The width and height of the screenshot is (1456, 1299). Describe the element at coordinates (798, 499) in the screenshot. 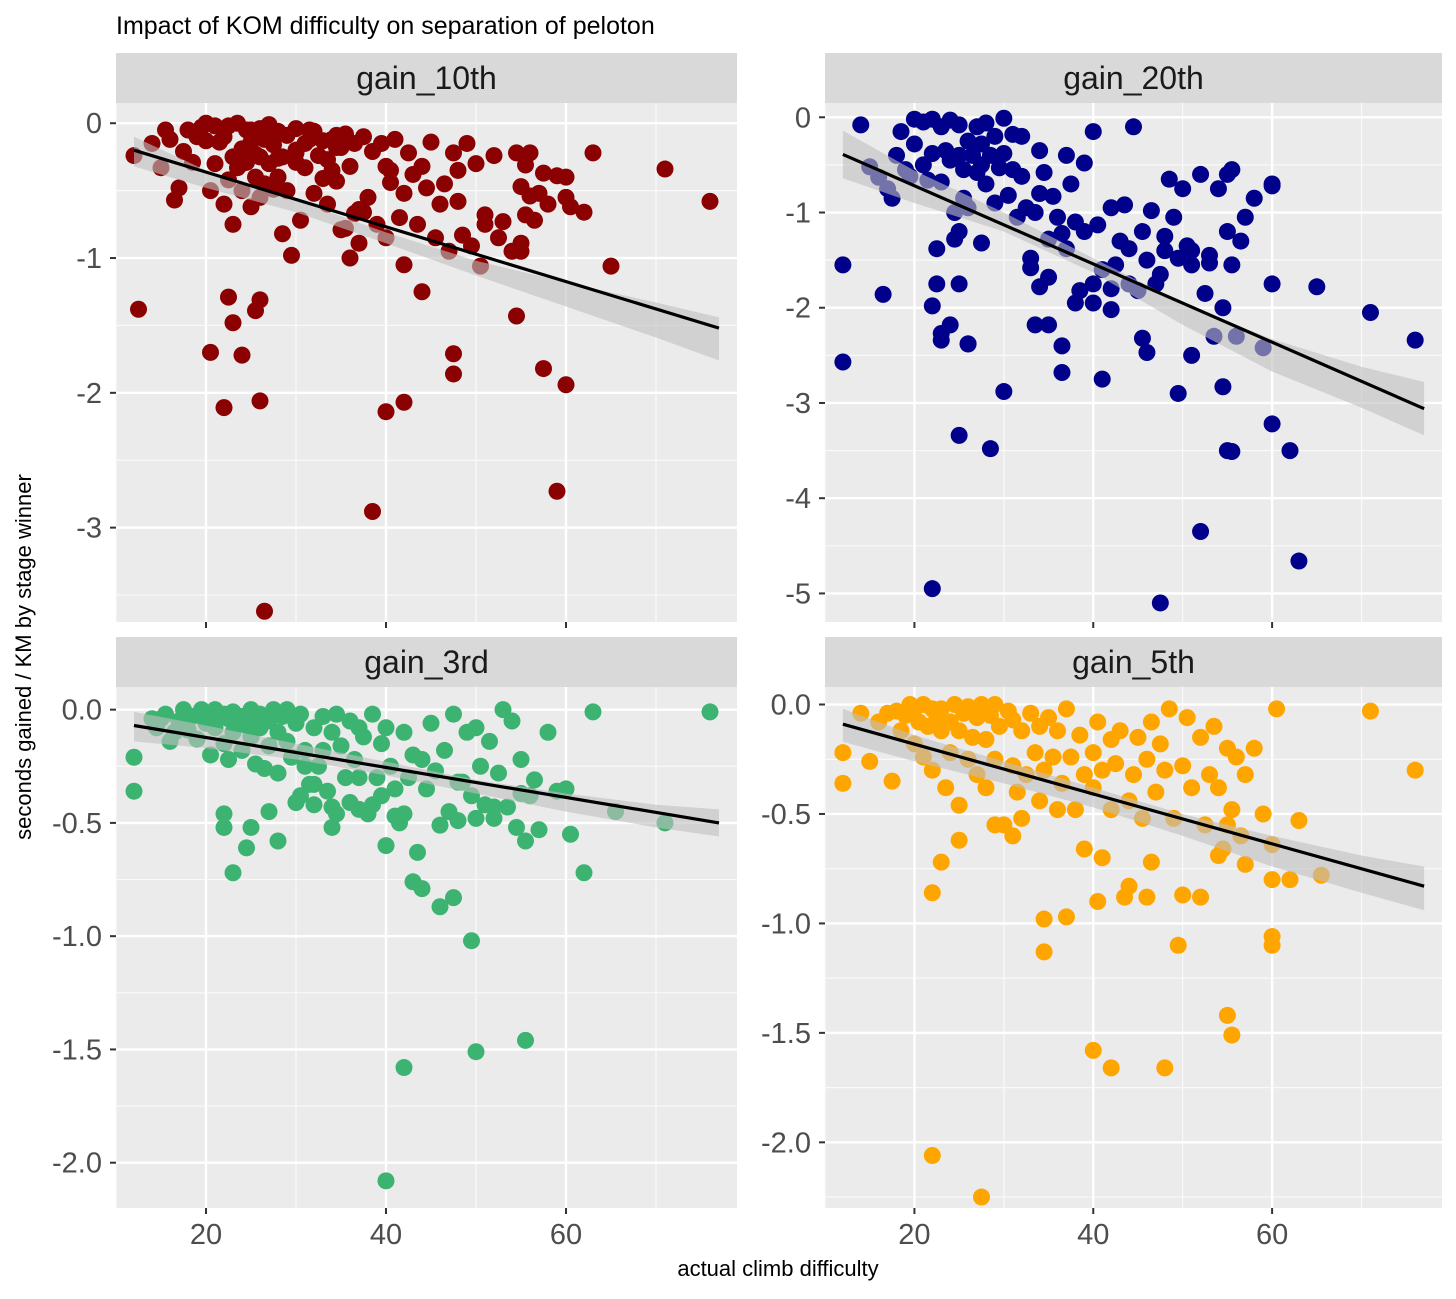

I see `y-tick-label: -4` at that location.